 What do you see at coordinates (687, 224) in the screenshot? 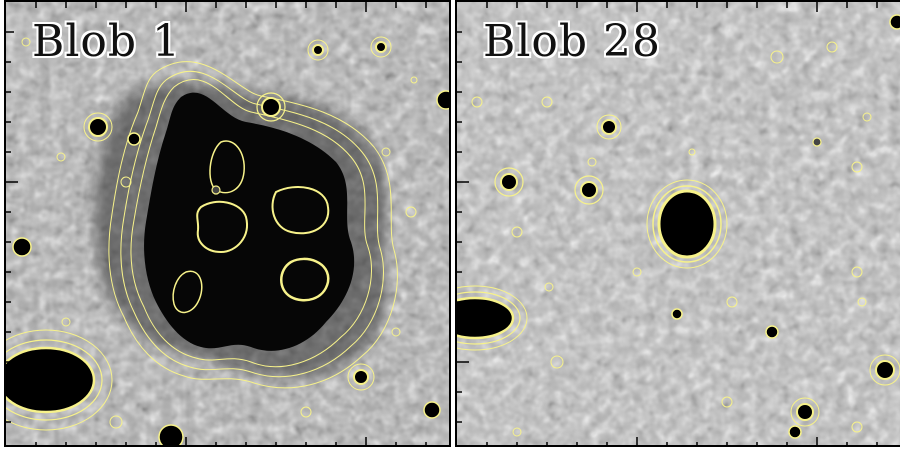
I see `blob-28-core` at bounding box center [687, 224].